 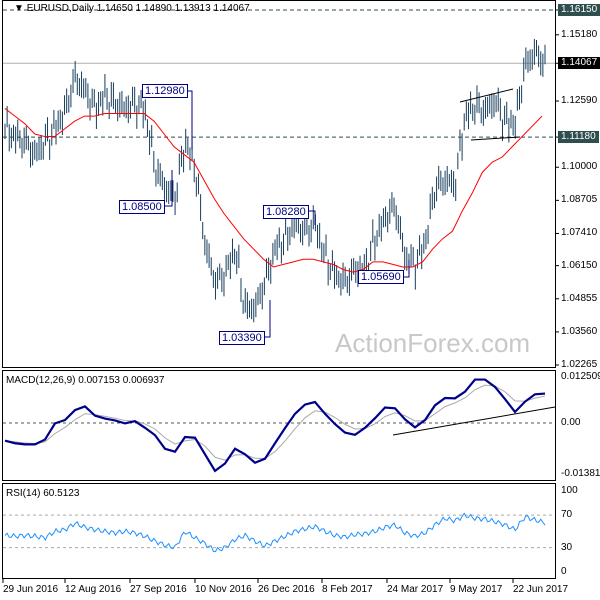 What do you see at coordinates (43, 493) in the screenshot?
I see `rsi-title: RSI(14) 60.5123` at bounding box center [43, 493].